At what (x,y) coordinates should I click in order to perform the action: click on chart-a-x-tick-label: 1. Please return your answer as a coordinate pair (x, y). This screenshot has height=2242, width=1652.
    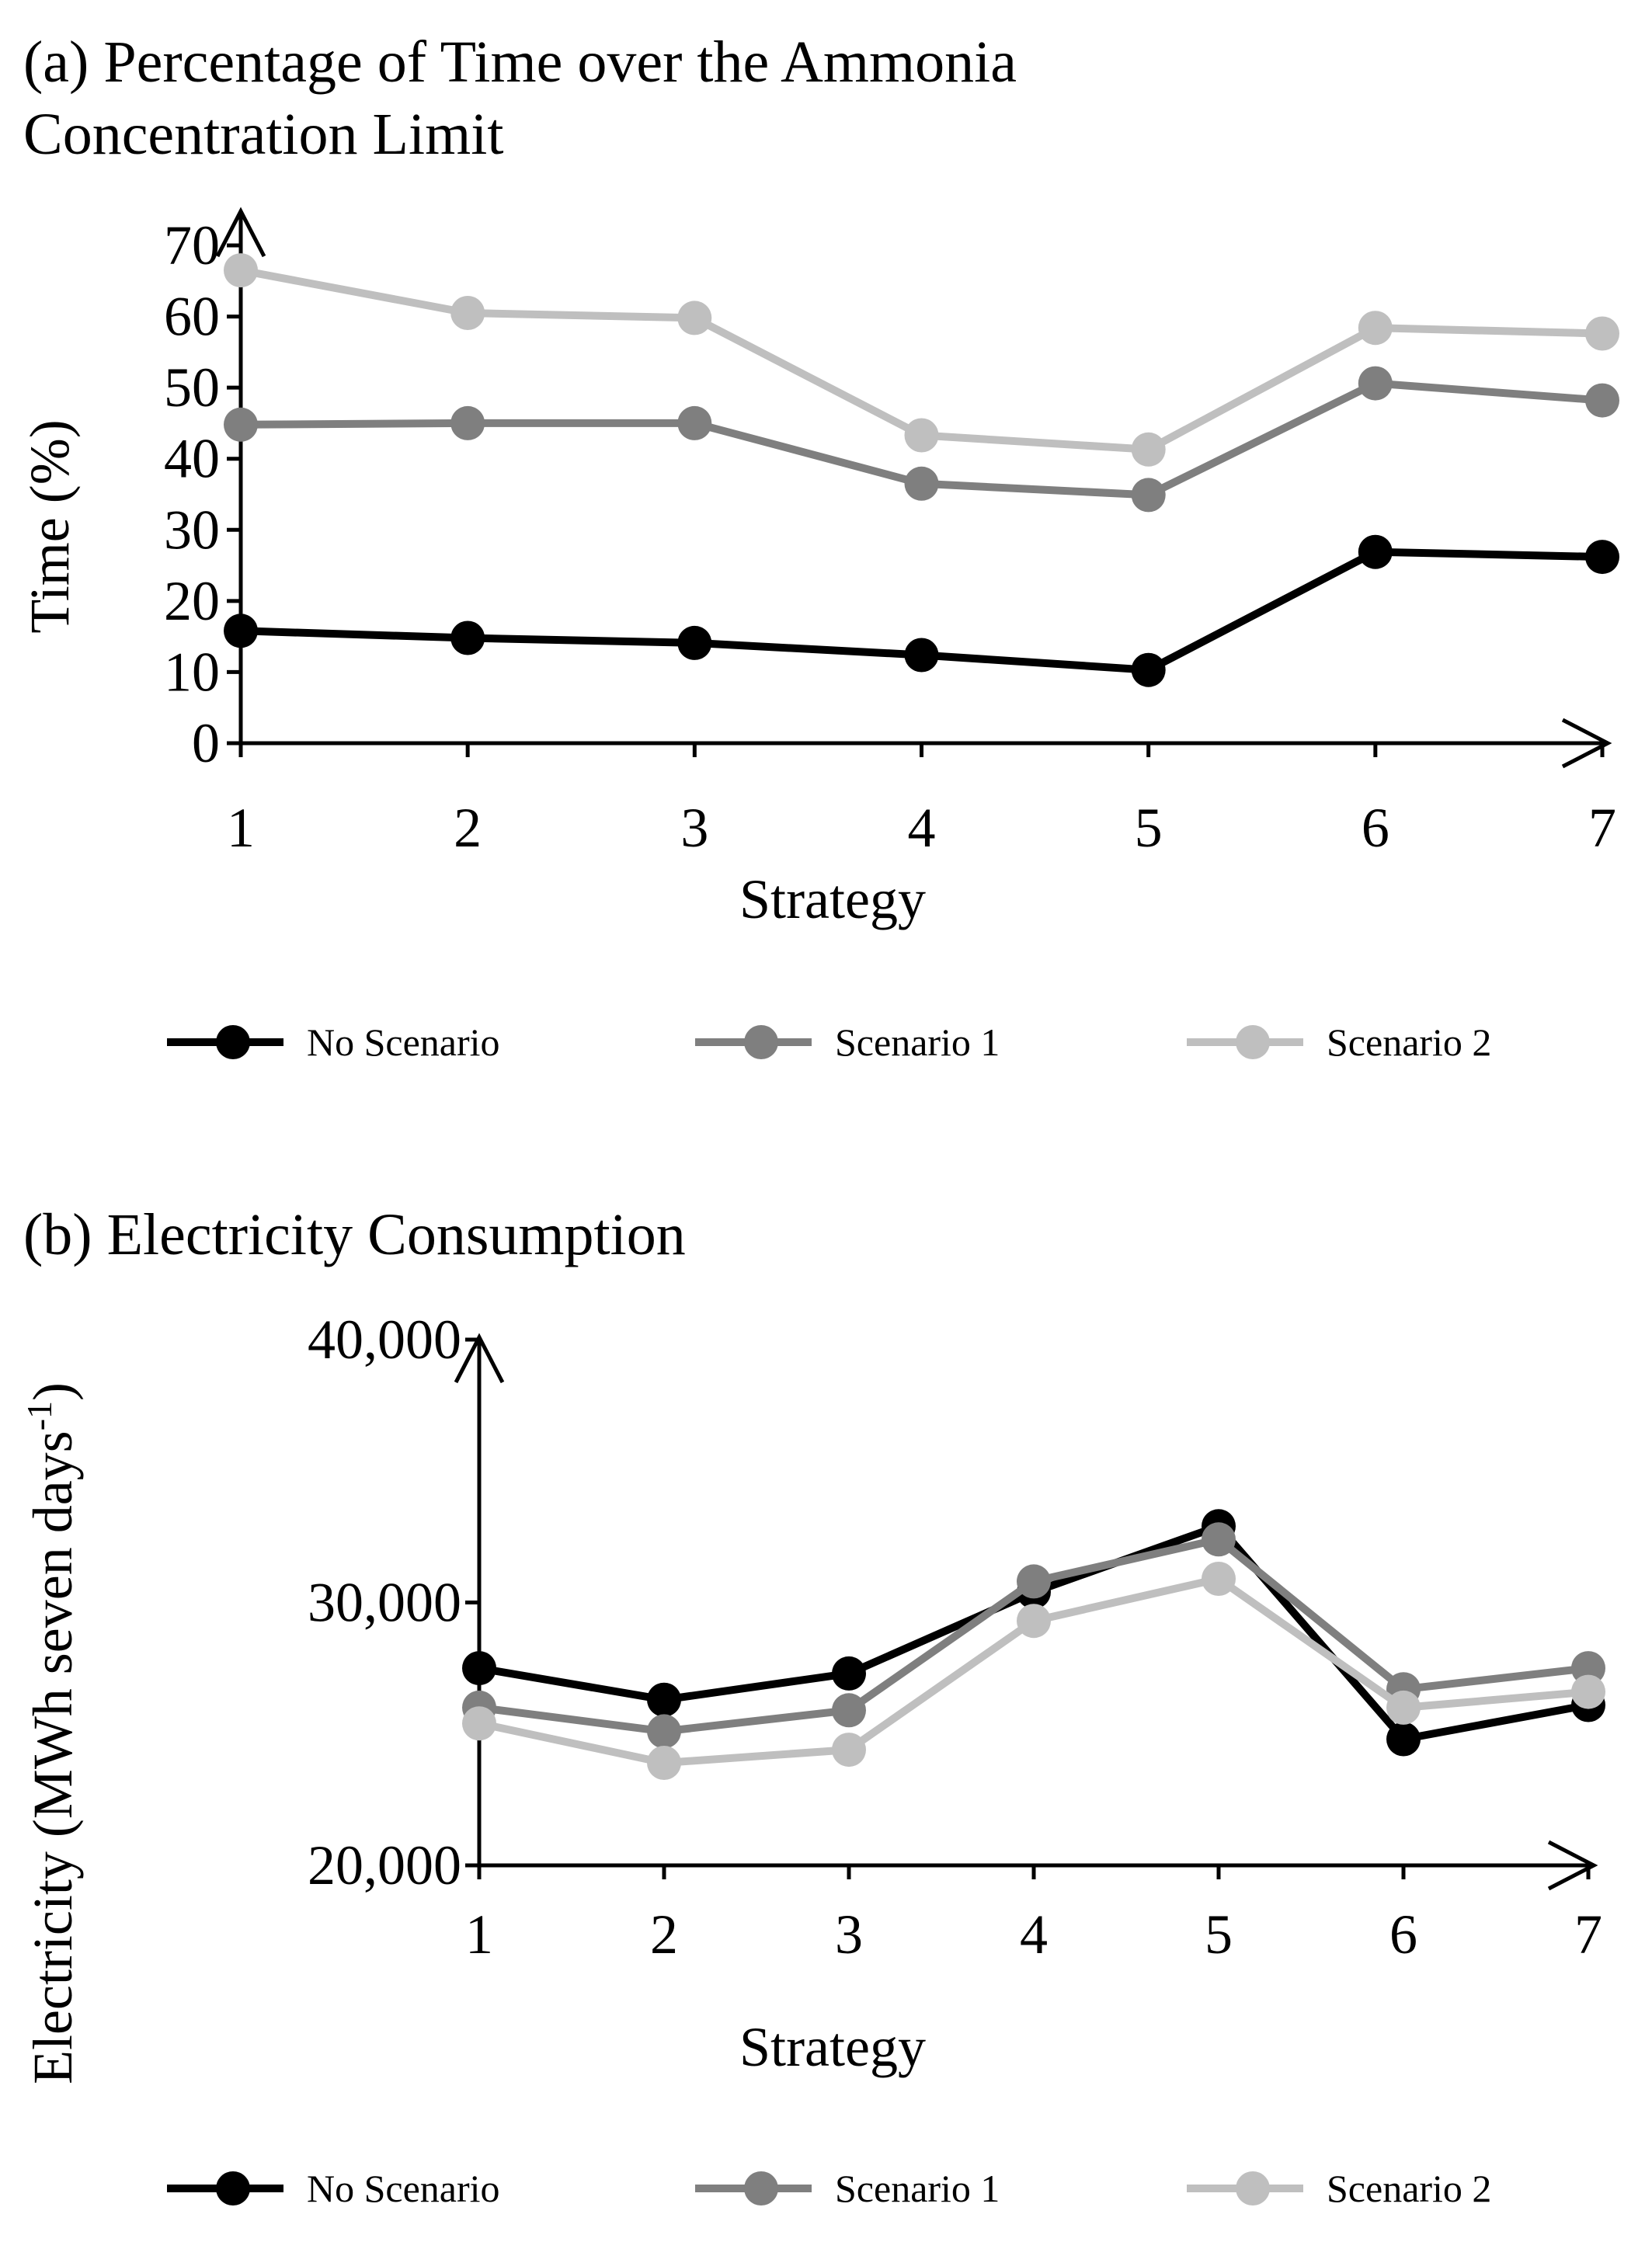
    Looking at the image, I should click on (241, 828).